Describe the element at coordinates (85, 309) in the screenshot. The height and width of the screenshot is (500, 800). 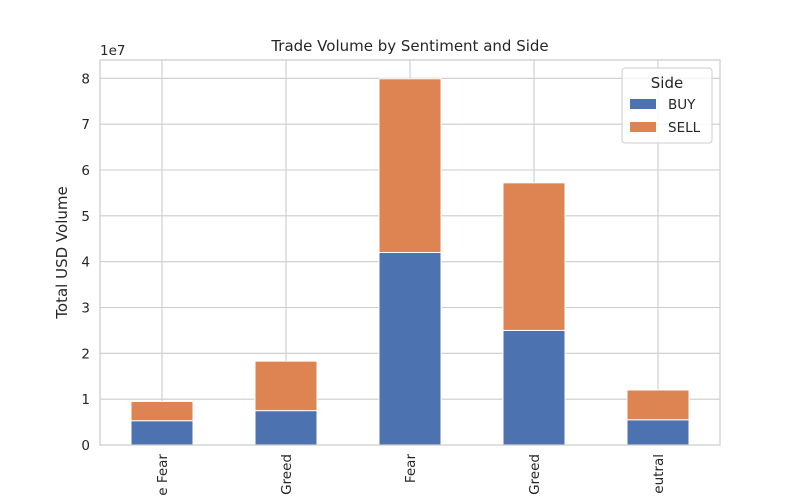
I see `y-tick-label: 3` at that location.